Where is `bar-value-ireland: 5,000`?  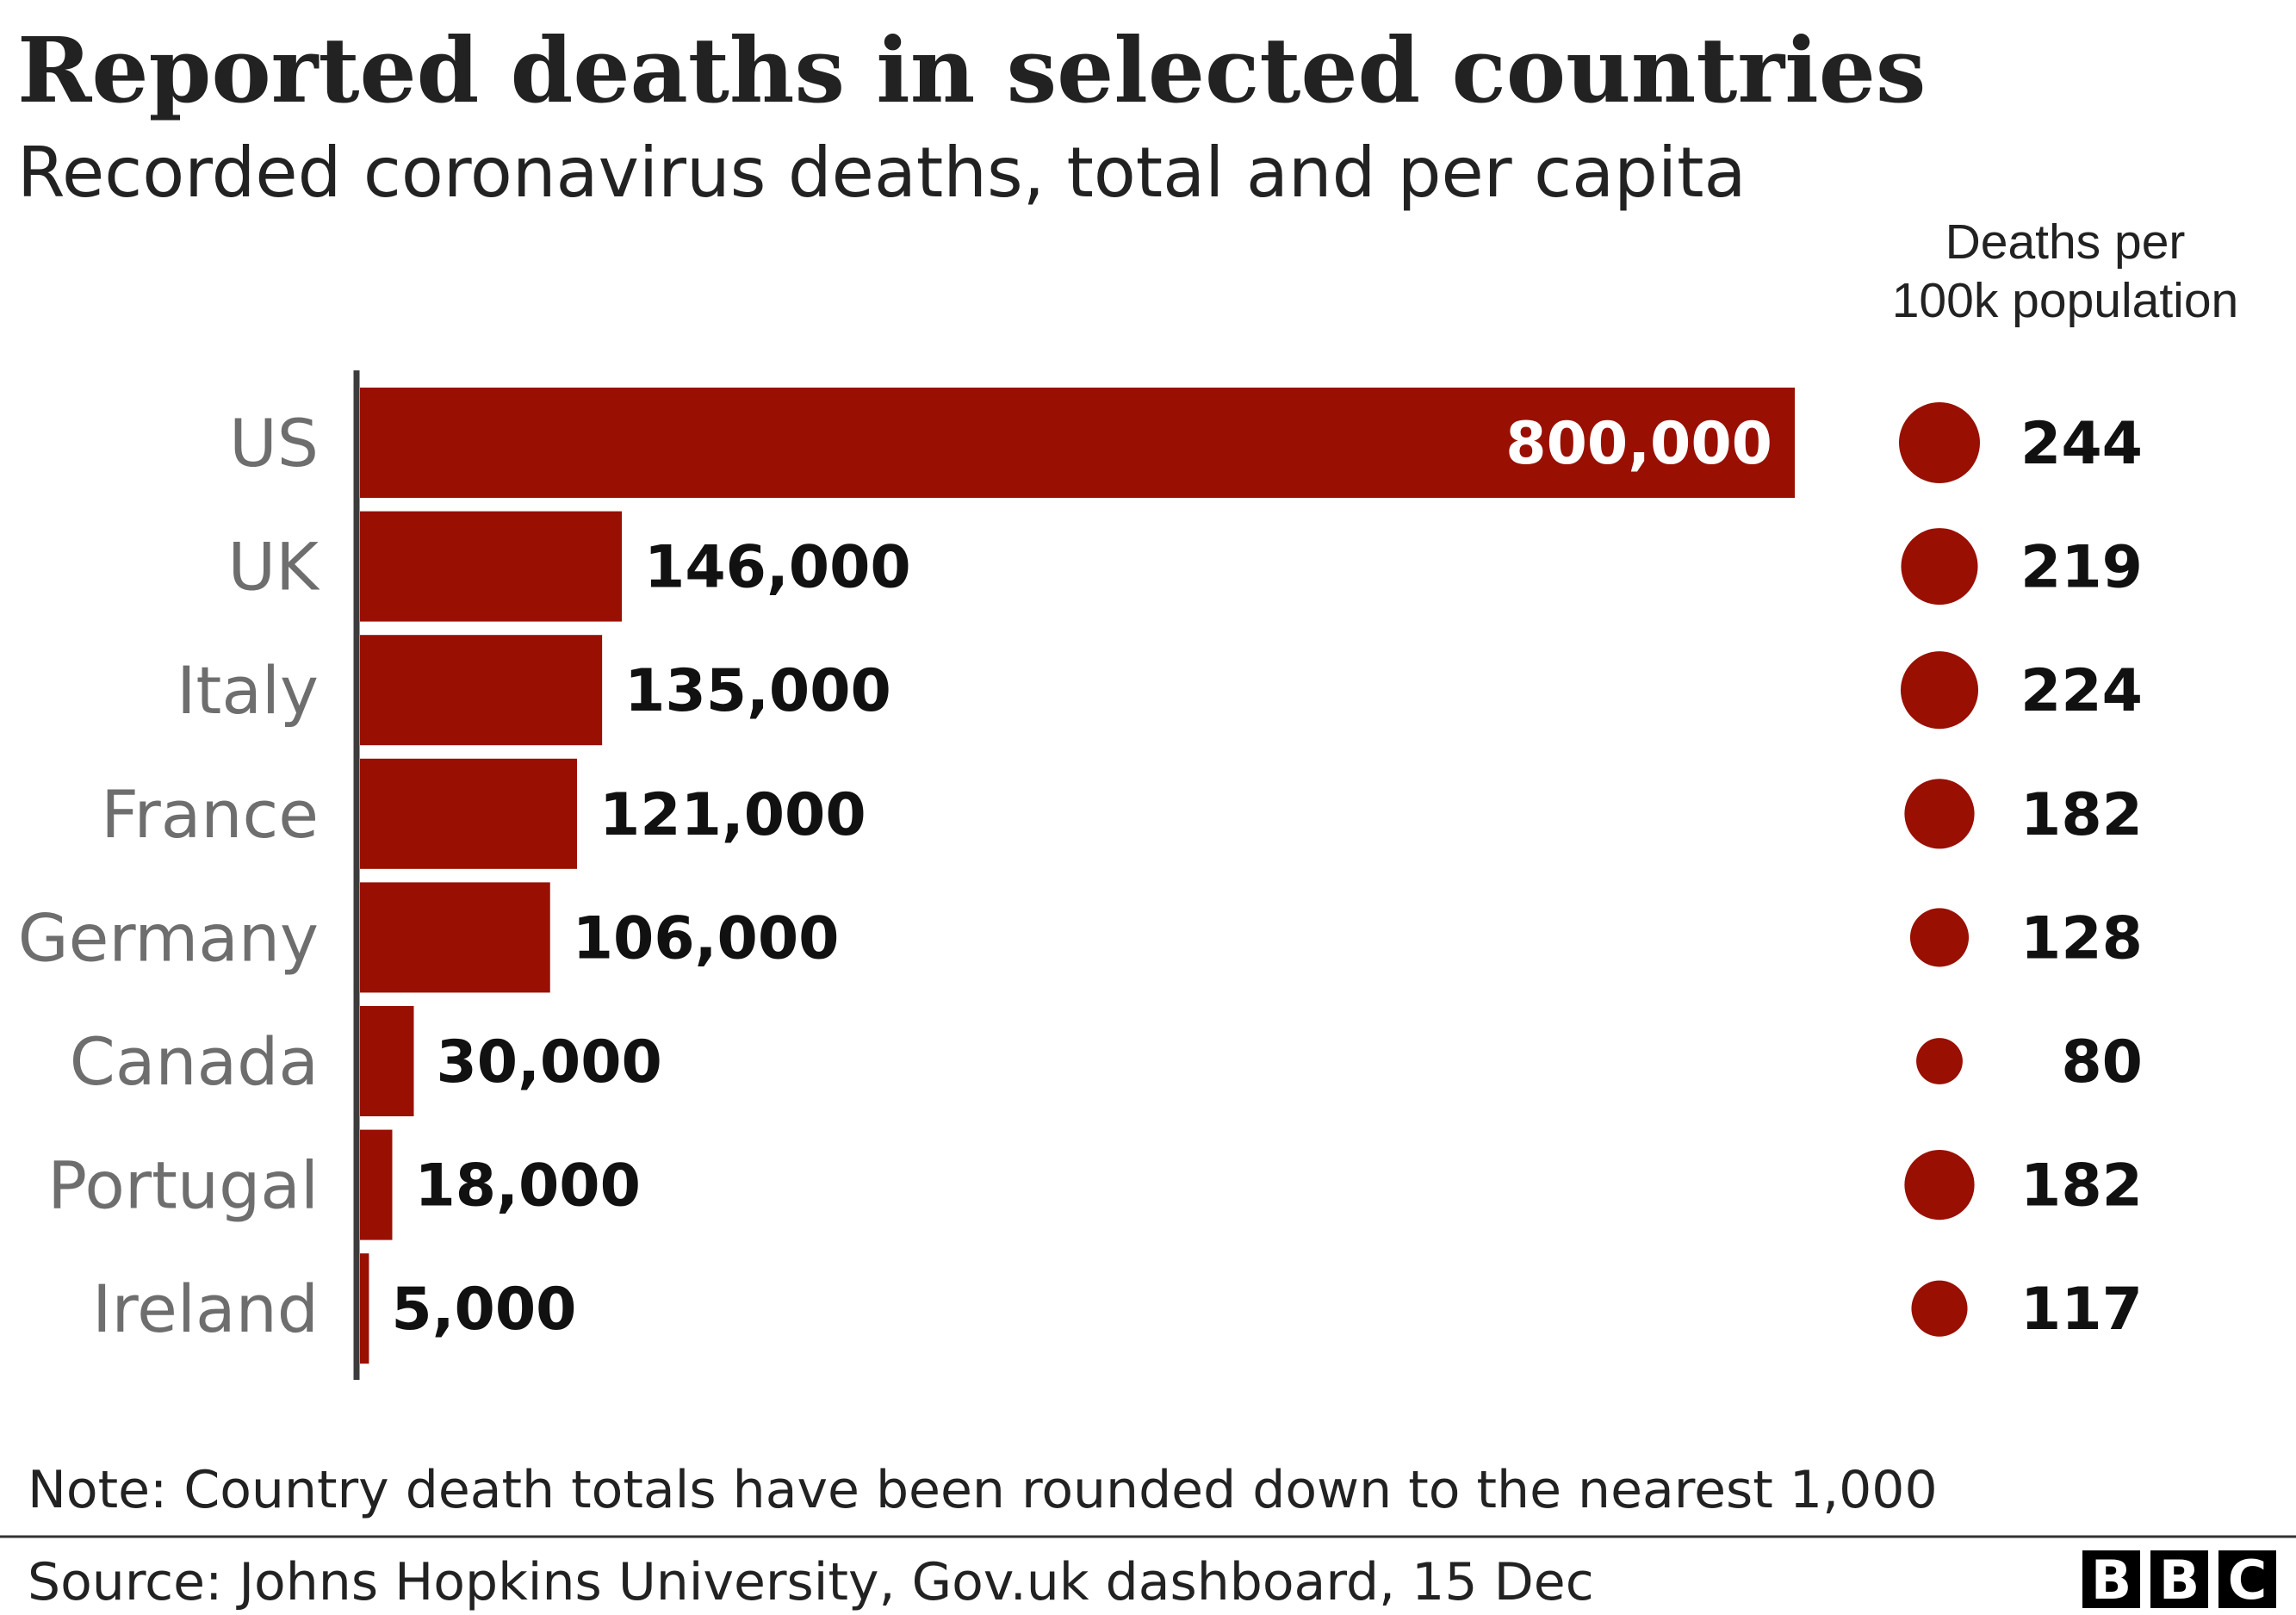 bar-value-ireland: 5,000 is located at coordinates (483, 1310).